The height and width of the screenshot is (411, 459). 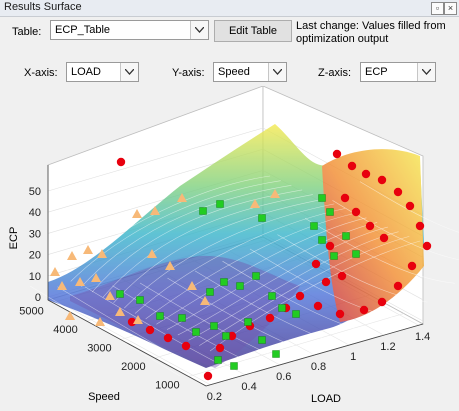 I want to click on x-tick-label: 0.4, so click(x=248, y=387).